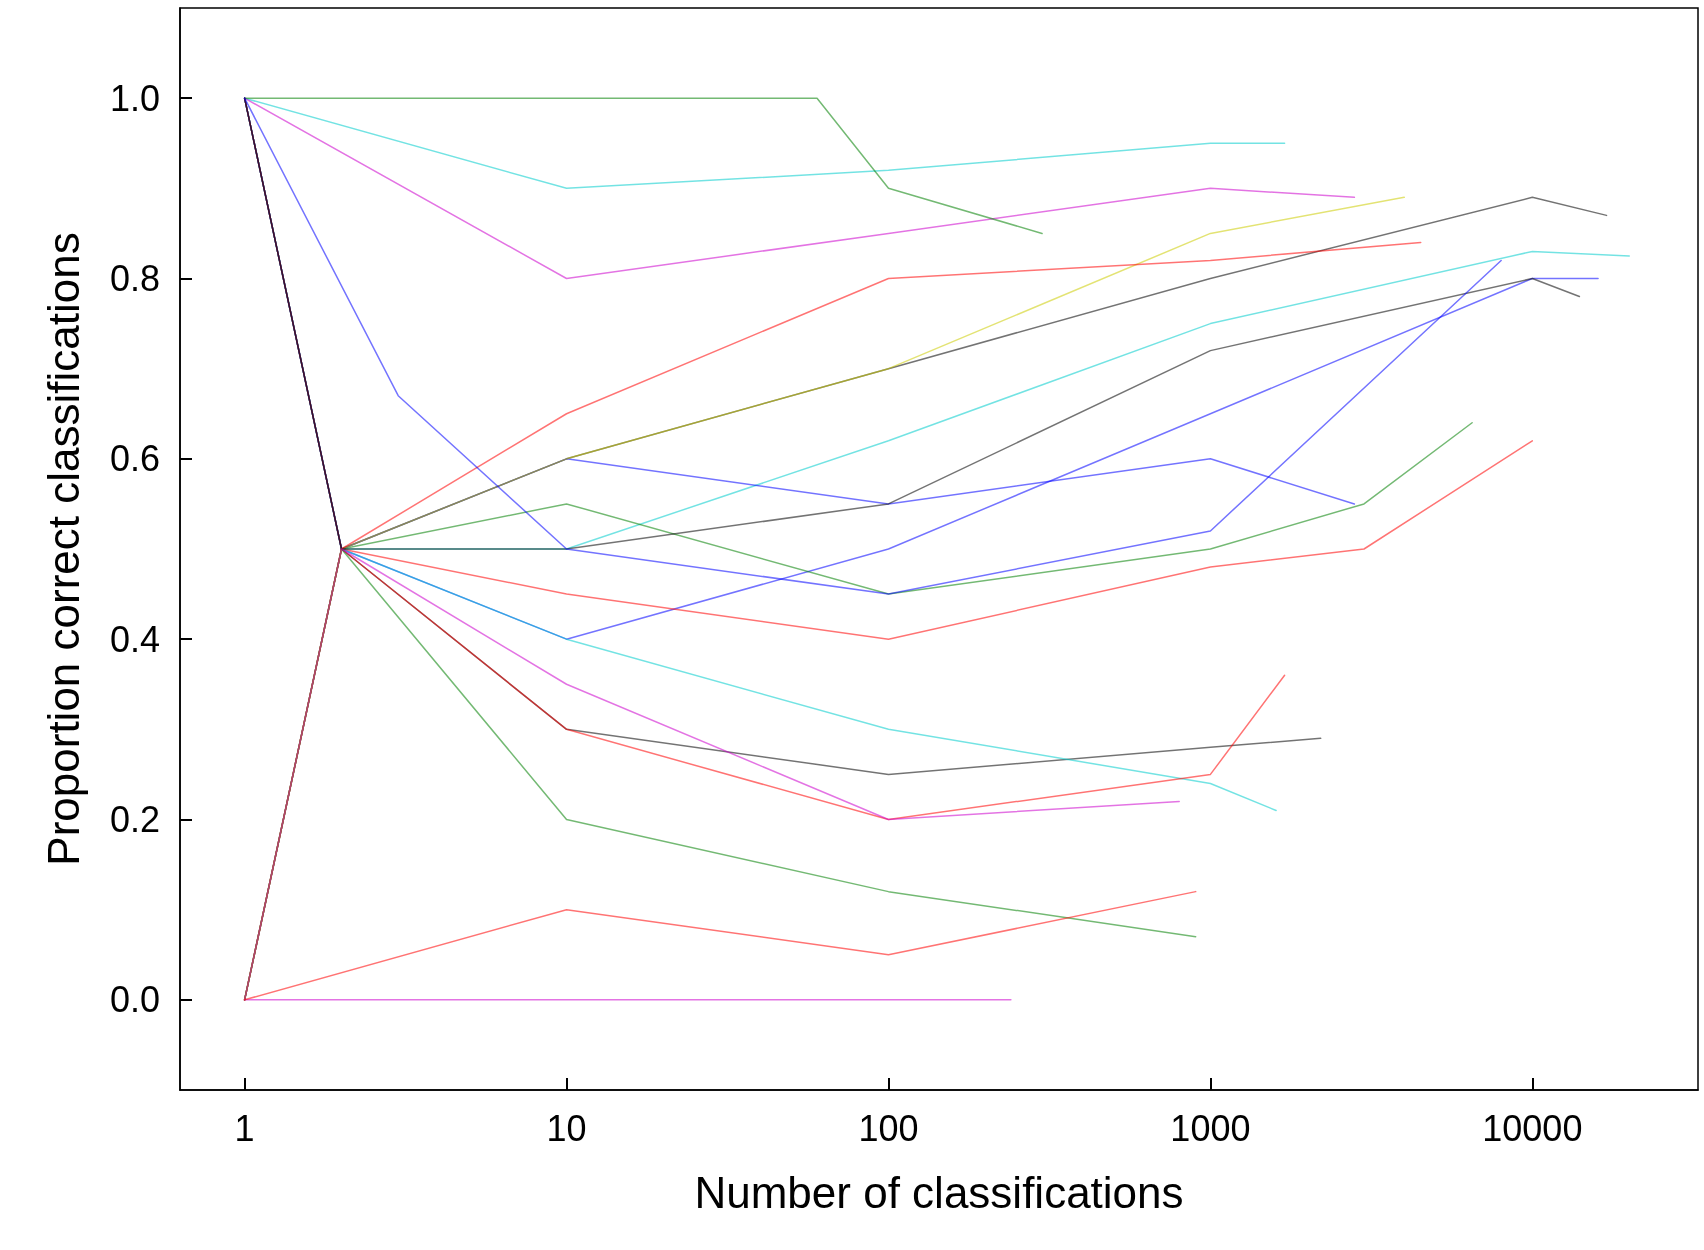 The image size is (1704, 1250). What do you see at coordinates (134, 1000) in the screenshot?
I see `y-tick-label: 0.0` at bounding box center [134, 1000].